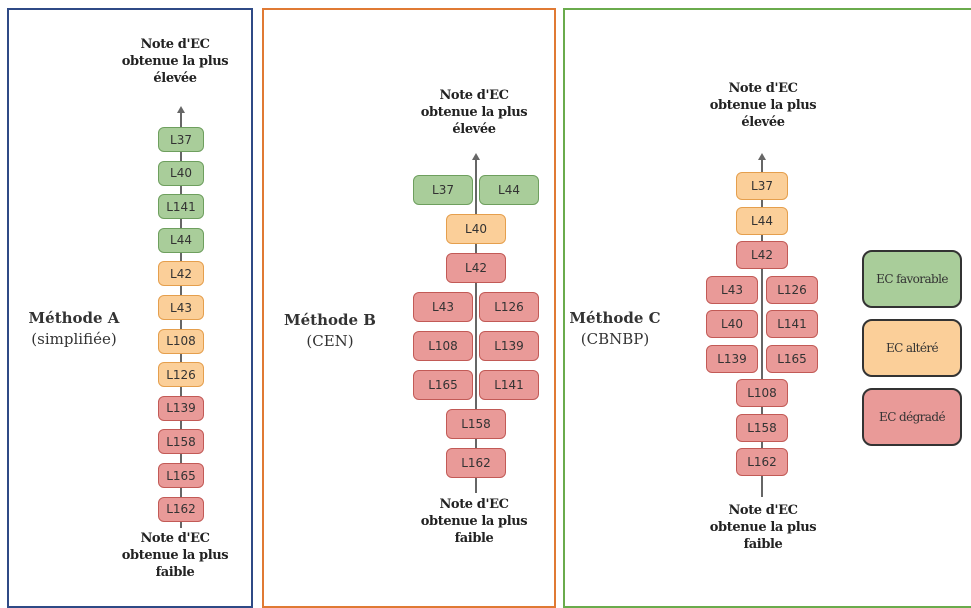 This screenshot has height=608, width=971. What do you see at coordinates (912, 417) in the screenshot?
I see `legend-ec-degrade: EC dégradé` at bounding box center [912, 417].